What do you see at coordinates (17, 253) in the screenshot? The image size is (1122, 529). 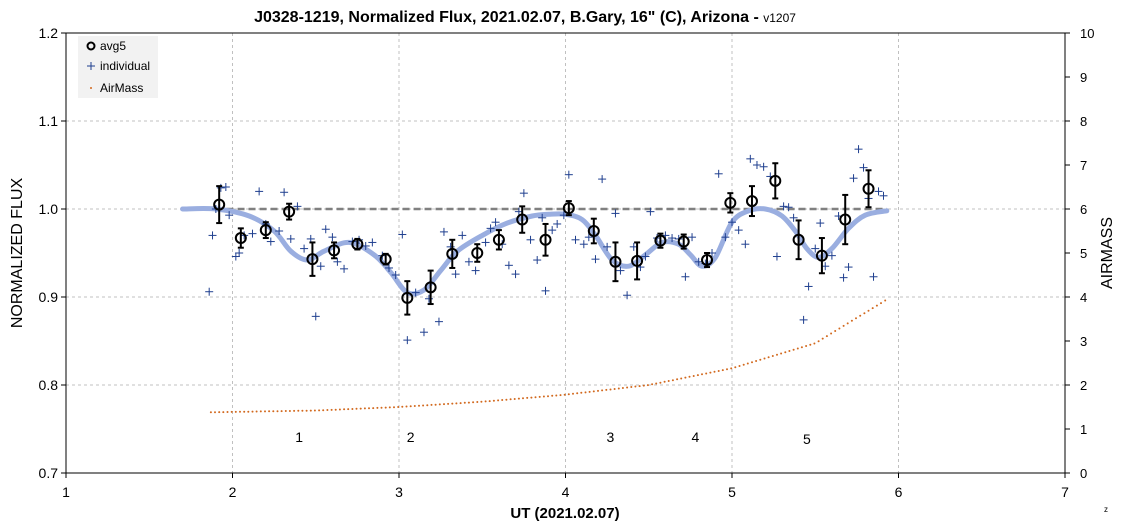 I see `y-axis-title: NORMALIZED FLUX` at bounding box center [17, 253].